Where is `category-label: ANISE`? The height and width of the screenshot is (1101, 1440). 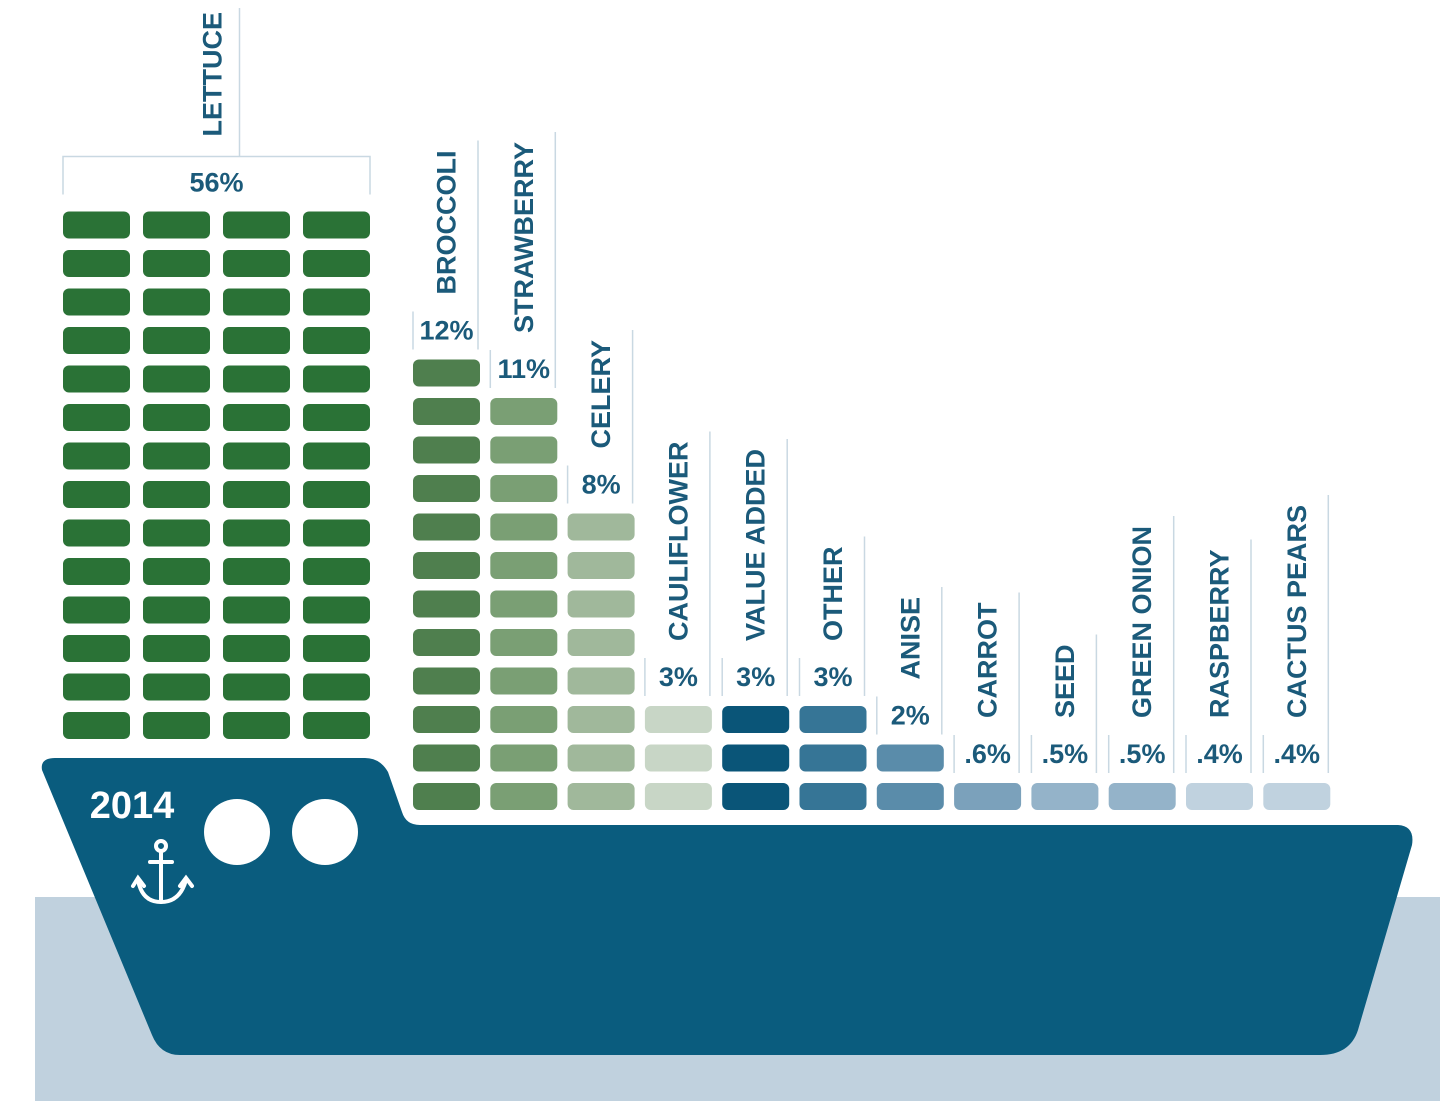
category-label: ANISE is located at coordinates (910, 638).